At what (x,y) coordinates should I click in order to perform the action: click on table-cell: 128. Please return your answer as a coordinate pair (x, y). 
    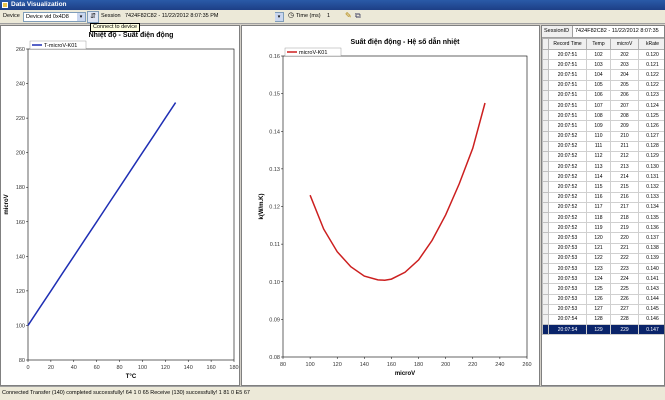
    Looking at the image, I should click on (598, 319).